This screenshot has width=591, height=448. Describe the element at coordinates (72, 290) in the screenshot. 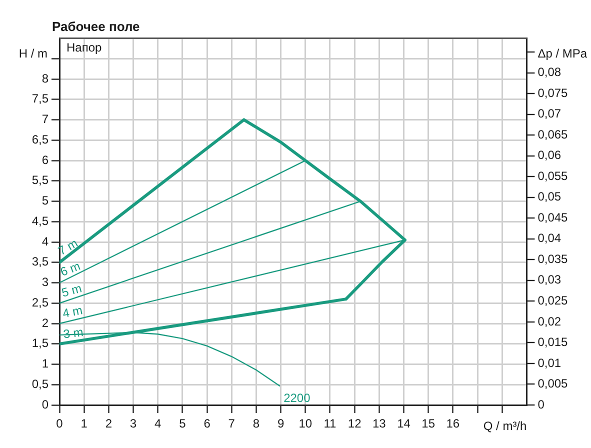

I see `text: 5 m` at that location.